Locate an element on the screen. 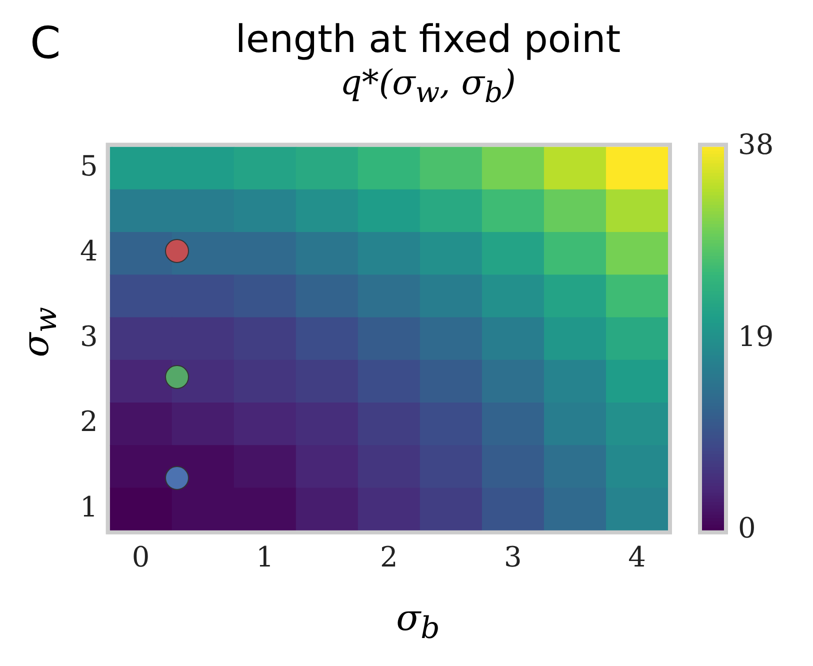  y-tick-label: 2 is located at coordinates (89, 421).